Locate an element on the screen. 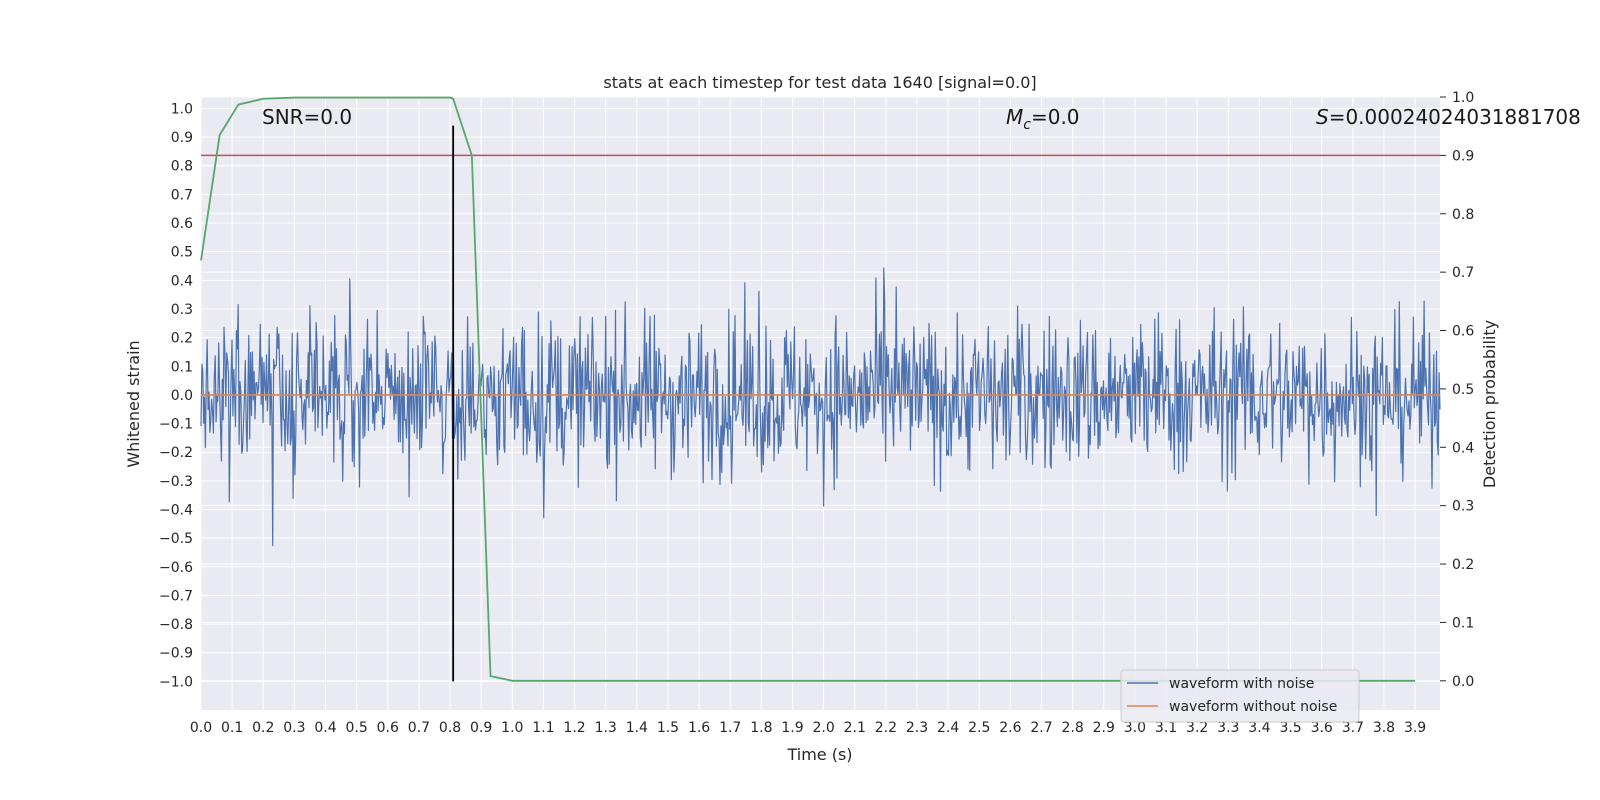 This screenshot has height=800, width=1600. y-tick-label: 0.5 is located at coordinates (182, 253).